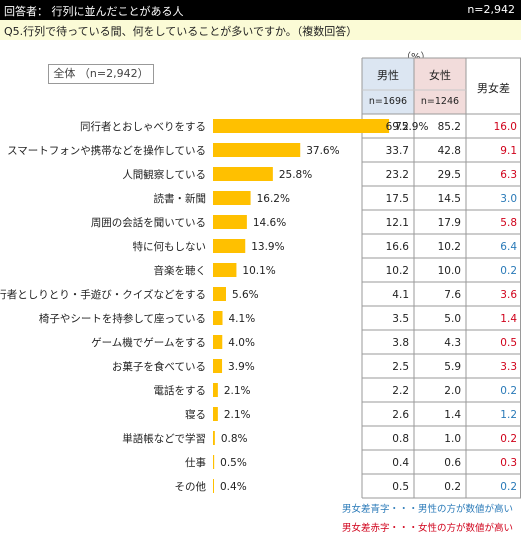  What do you see at coordinates (234, 439) in the screenshot?
I see `bar-value-label: 0.8%` at bounding box center [234, 439].